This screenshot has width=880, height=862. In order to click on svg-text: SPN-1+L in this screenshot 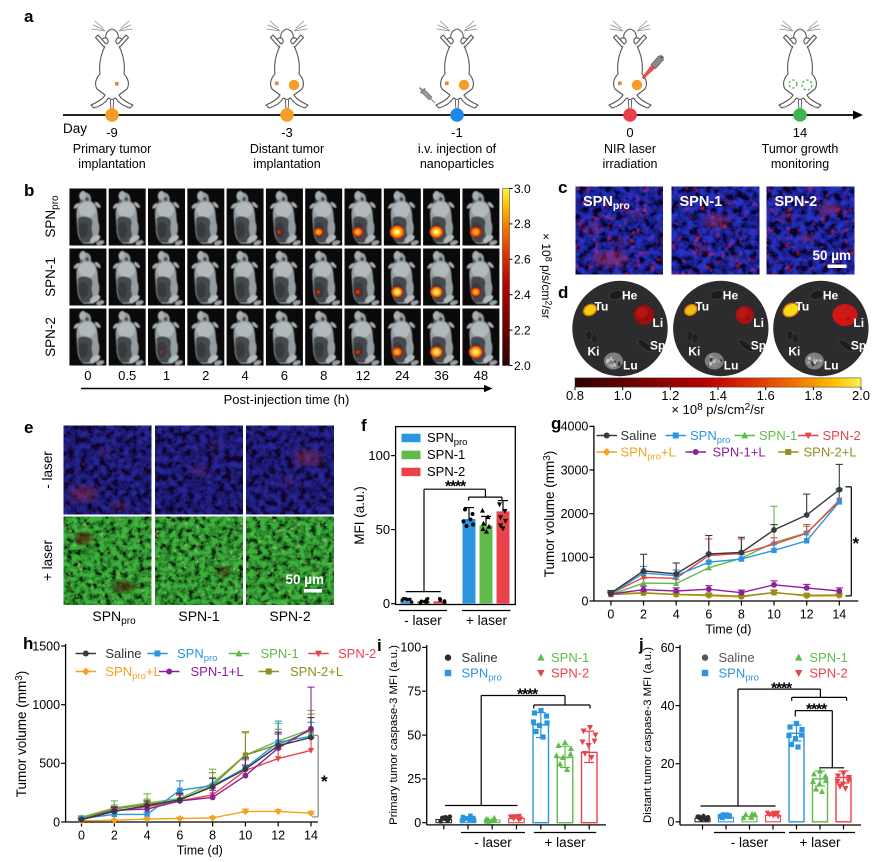, I will do `click(217, 671)`.